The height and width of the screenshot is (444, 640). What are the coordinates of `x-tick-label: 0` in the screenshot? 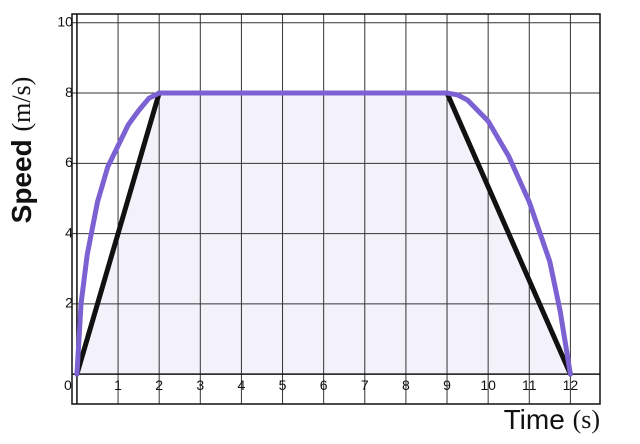 It's located at (68, 385).